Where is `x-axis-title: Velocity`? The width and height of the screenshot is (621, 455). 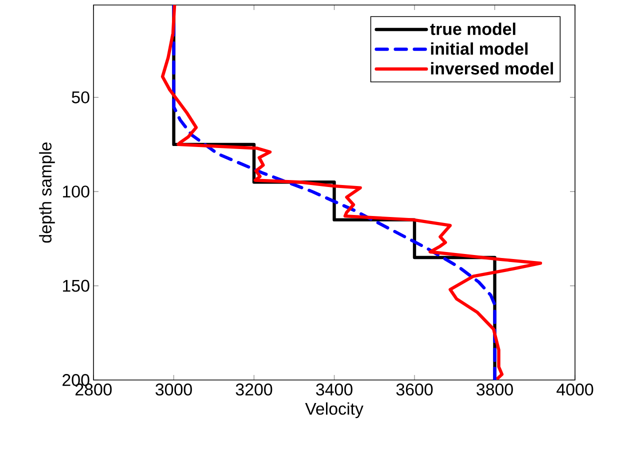
x-axis-title: Velocity is located at coordinates (334, 410).